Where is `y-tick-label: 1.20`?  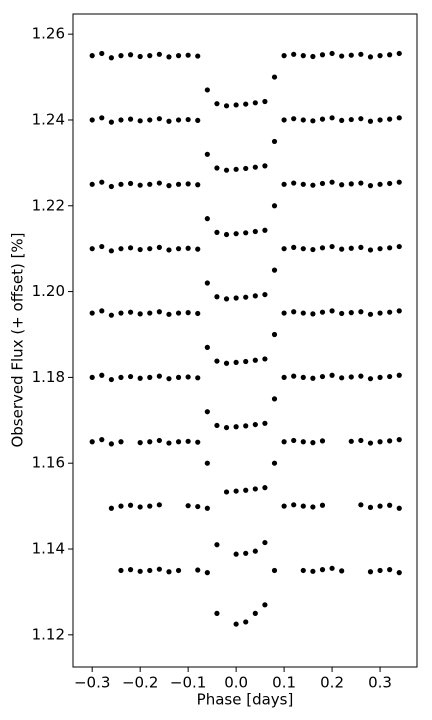 y-tick-label: 1.20 is located at coordinates (48, 291).